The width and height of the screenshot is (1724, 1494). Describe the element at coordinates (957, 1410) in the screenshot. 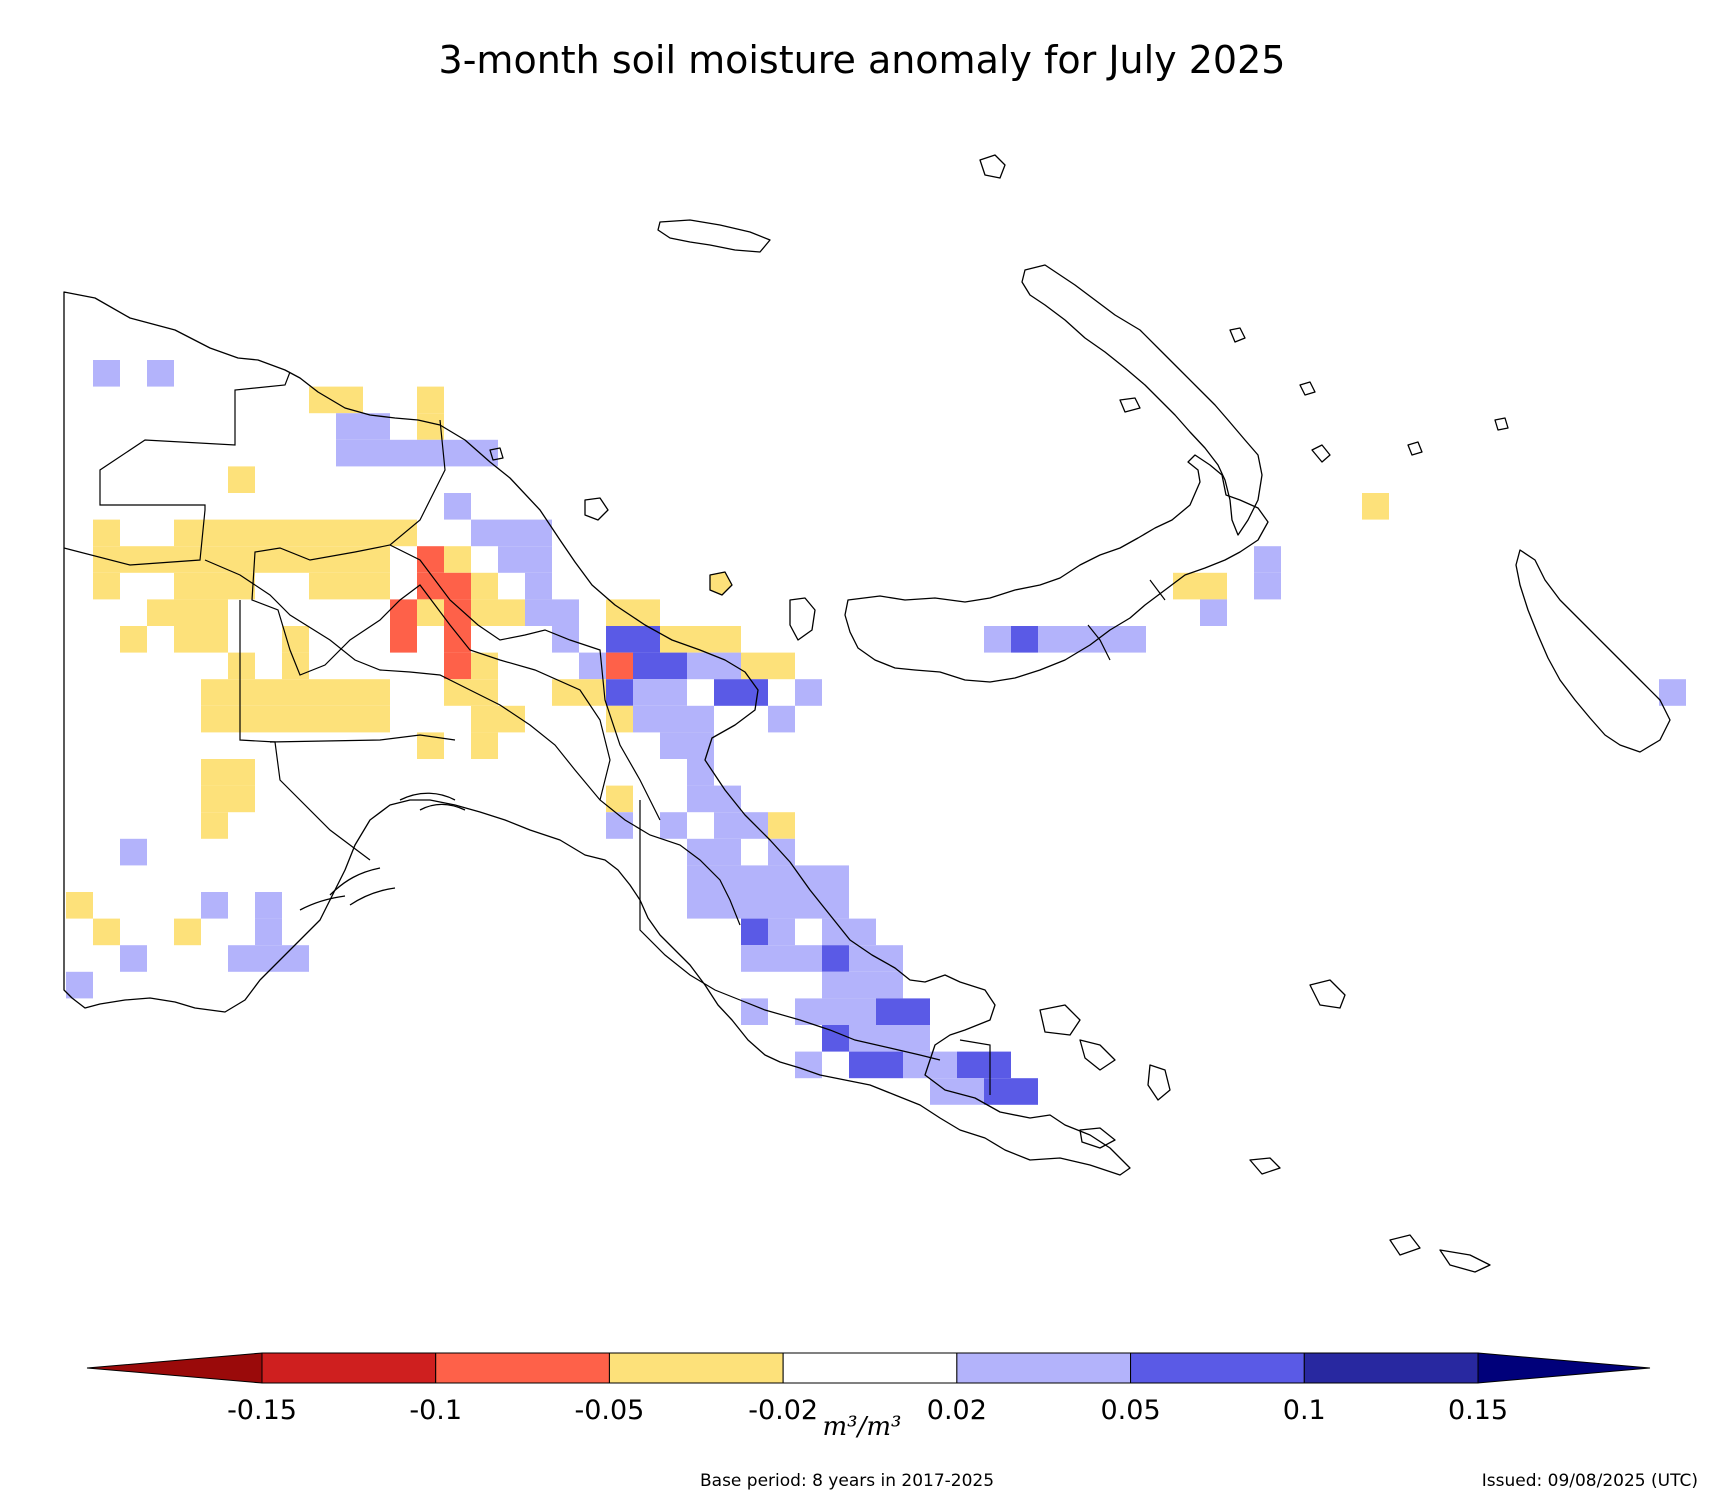

I see `colorbar-tick-label: 0.02` at that location.